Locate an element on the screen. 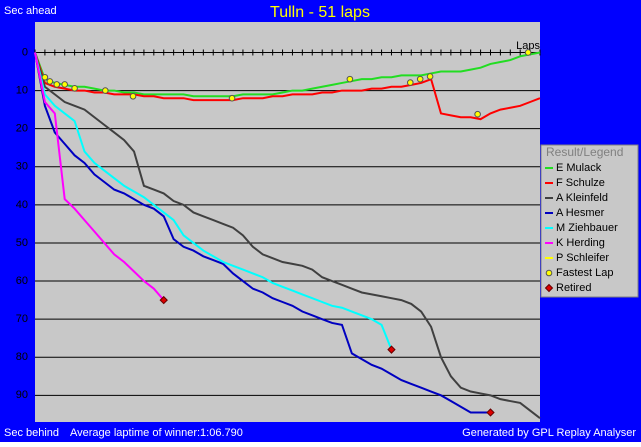  legend-label: A Hesmer is located at coordinates (580, 213).